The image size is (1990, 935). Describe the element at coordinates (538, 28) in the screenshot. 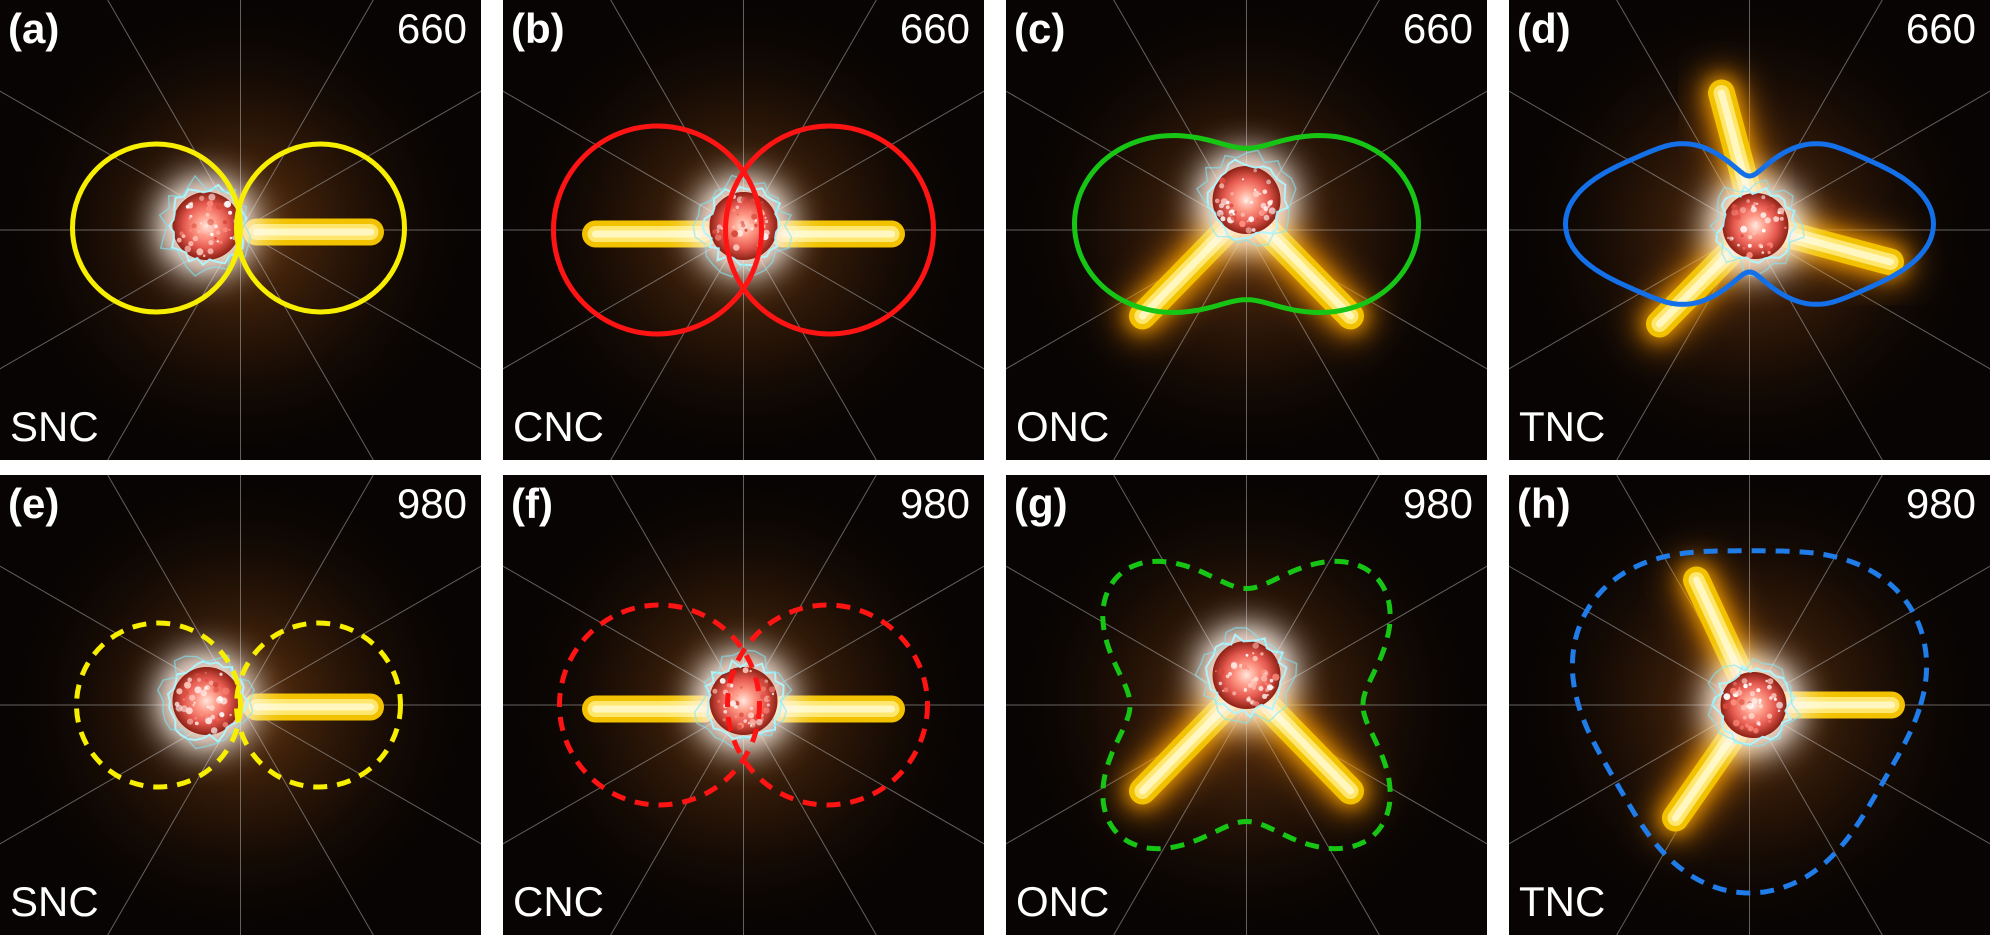

I see `panel-letter: (b)` at that location.